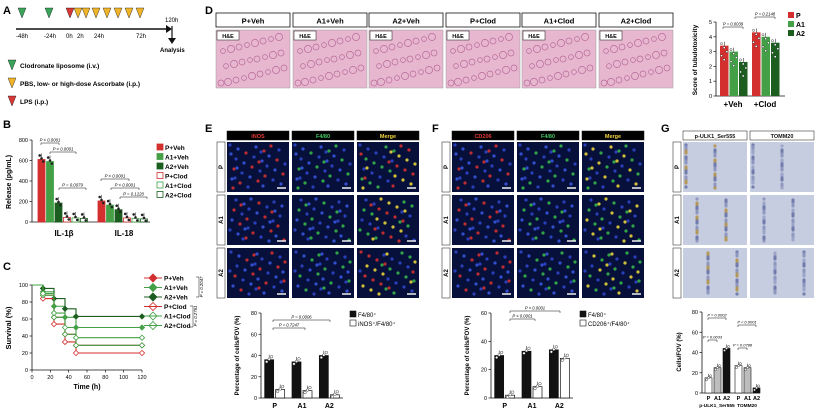  I want to click on legend-ascorbate-text: PBS, low- or high-dose Ascorbate (i.p.), so click(80, 84).